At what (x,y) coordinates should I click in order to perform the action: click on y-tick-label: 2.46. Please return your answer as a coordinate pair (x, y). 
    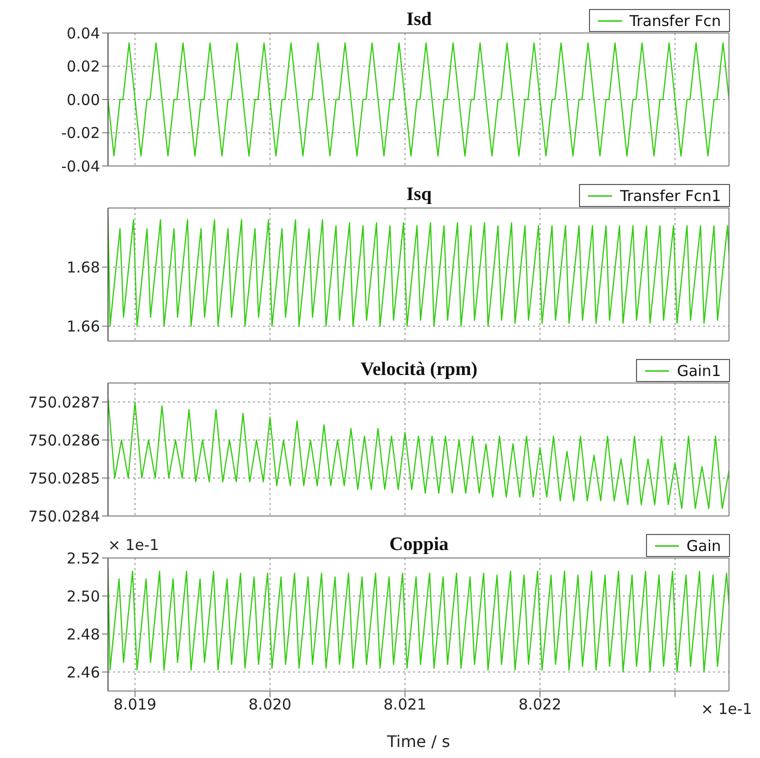
    Looking at the image, I should click on (83, 672).